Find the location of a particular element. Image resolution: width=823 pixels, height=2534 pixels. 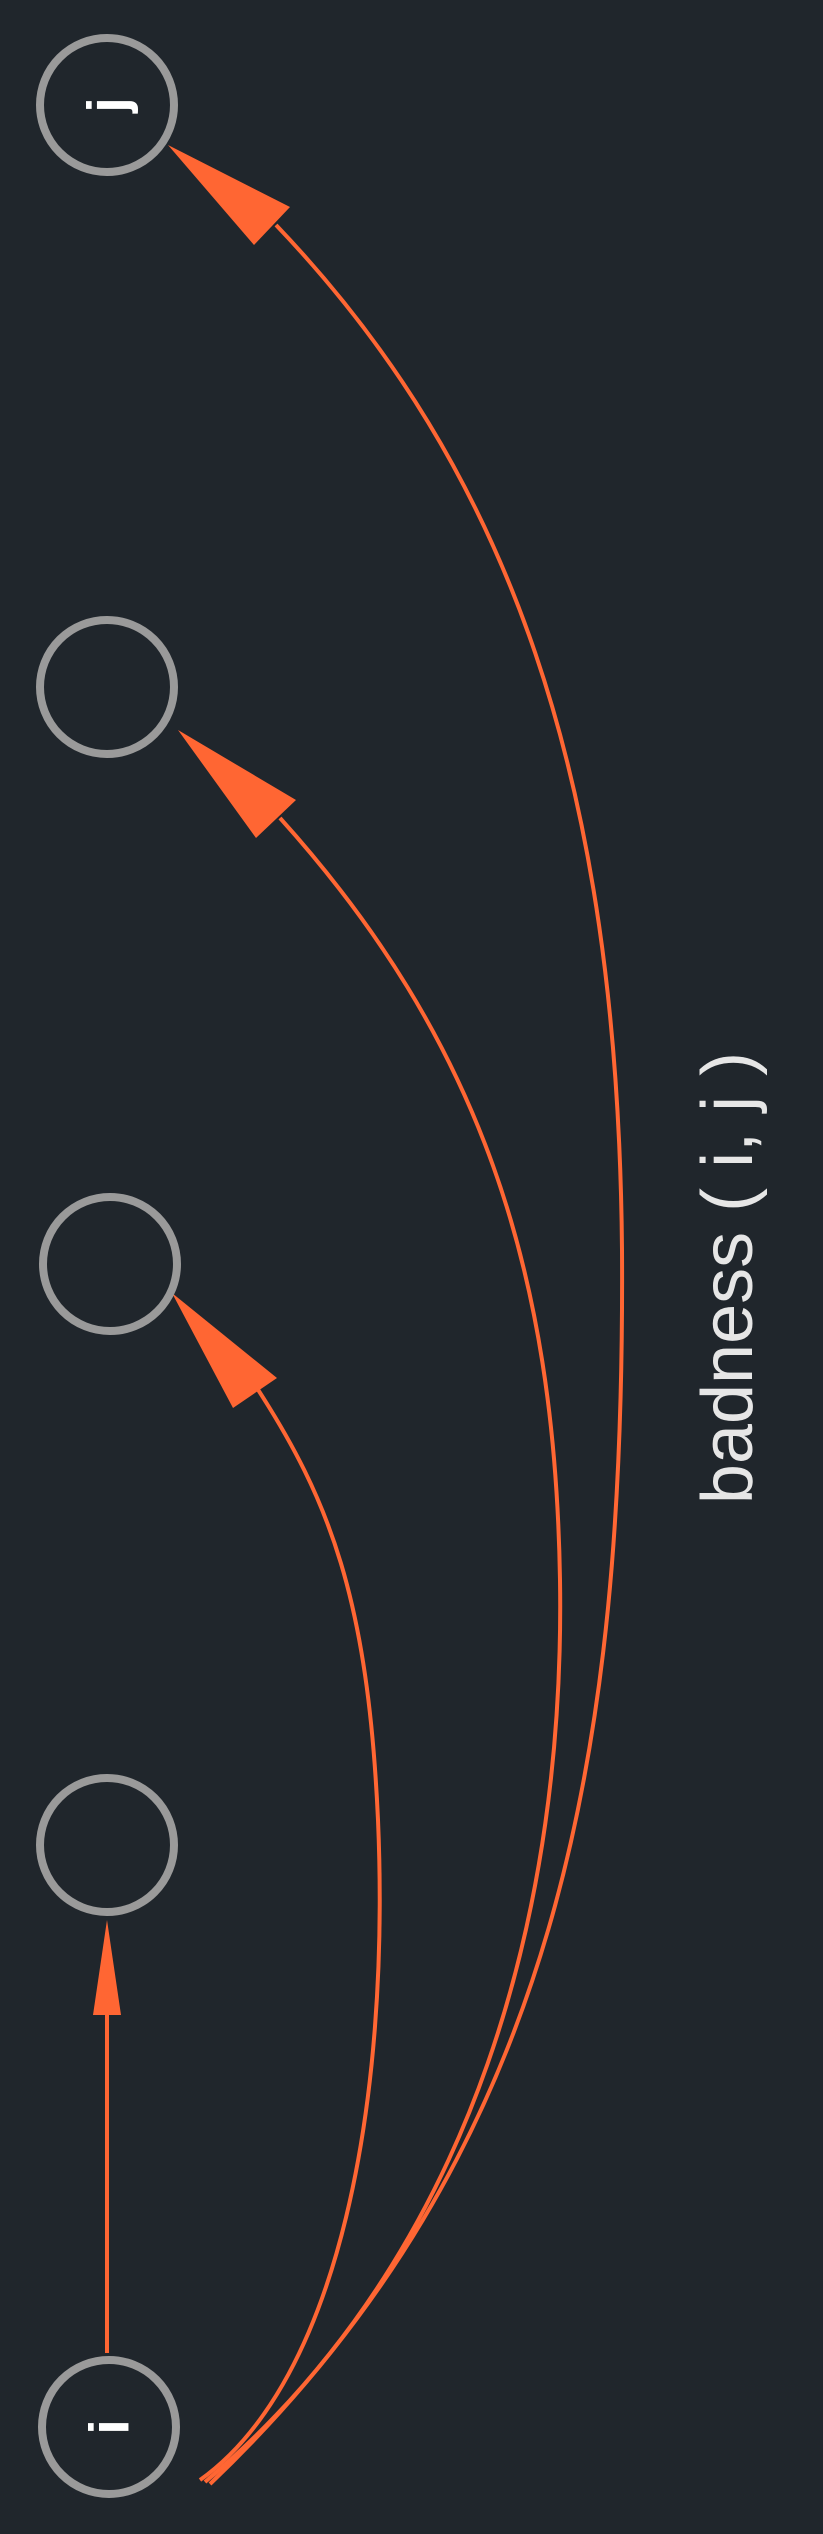

node-i-circle is located at coordinates (109, 2427).